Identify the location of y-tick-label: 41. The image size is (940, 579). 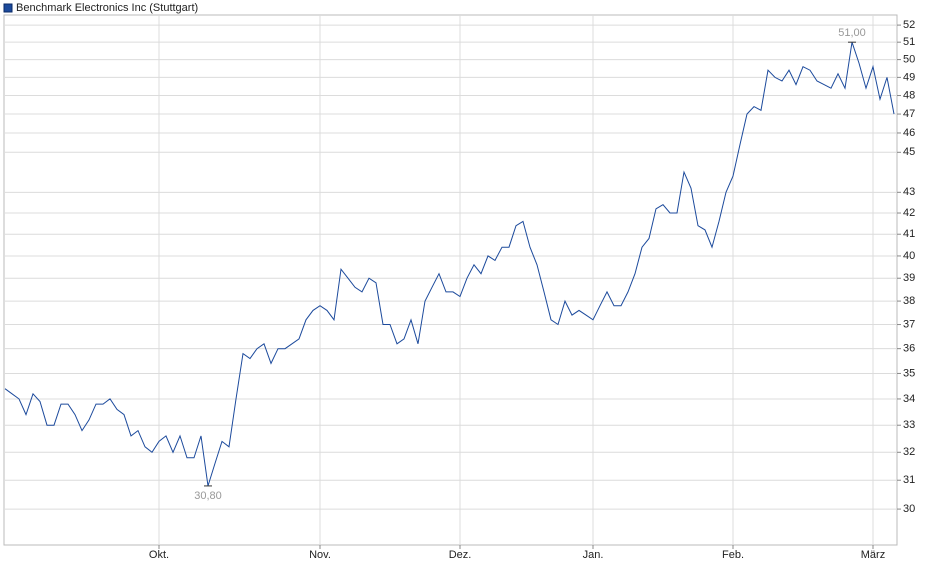
(909, 234).